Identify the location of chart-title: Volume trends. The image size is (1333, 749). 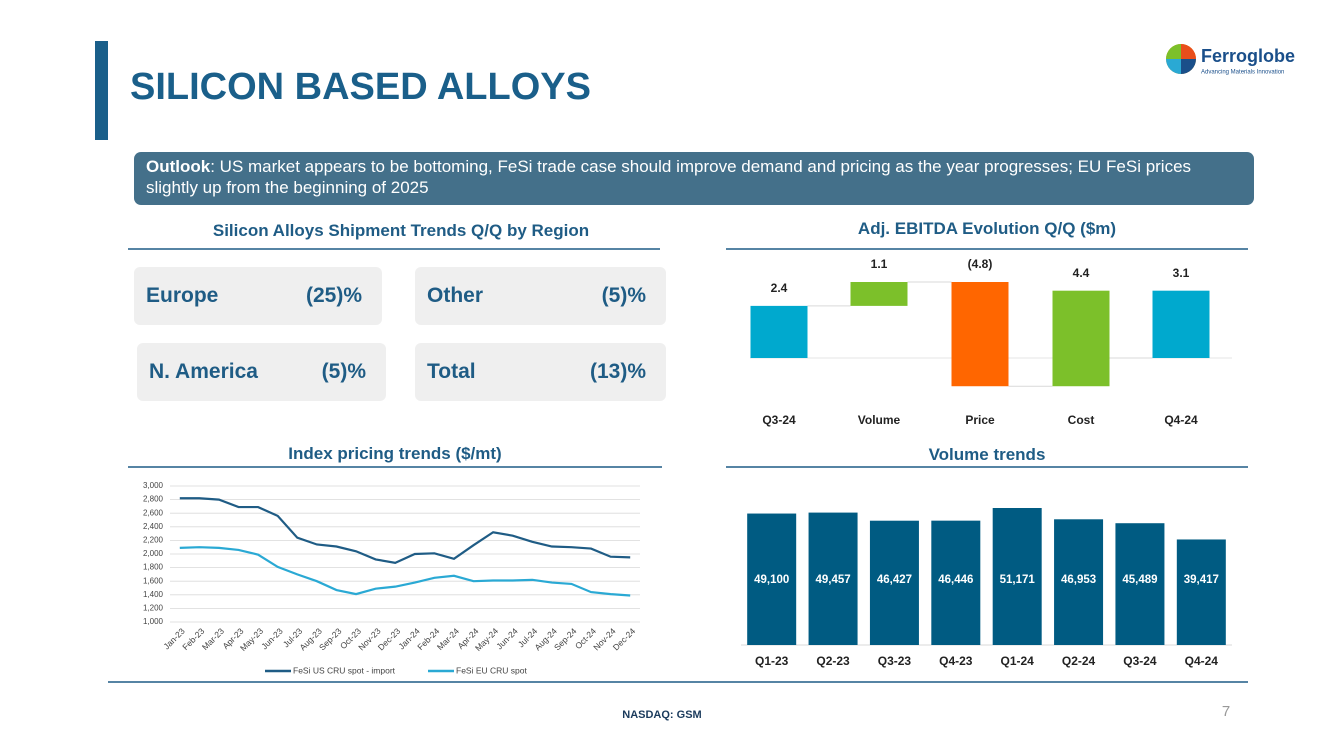
(987, 454).